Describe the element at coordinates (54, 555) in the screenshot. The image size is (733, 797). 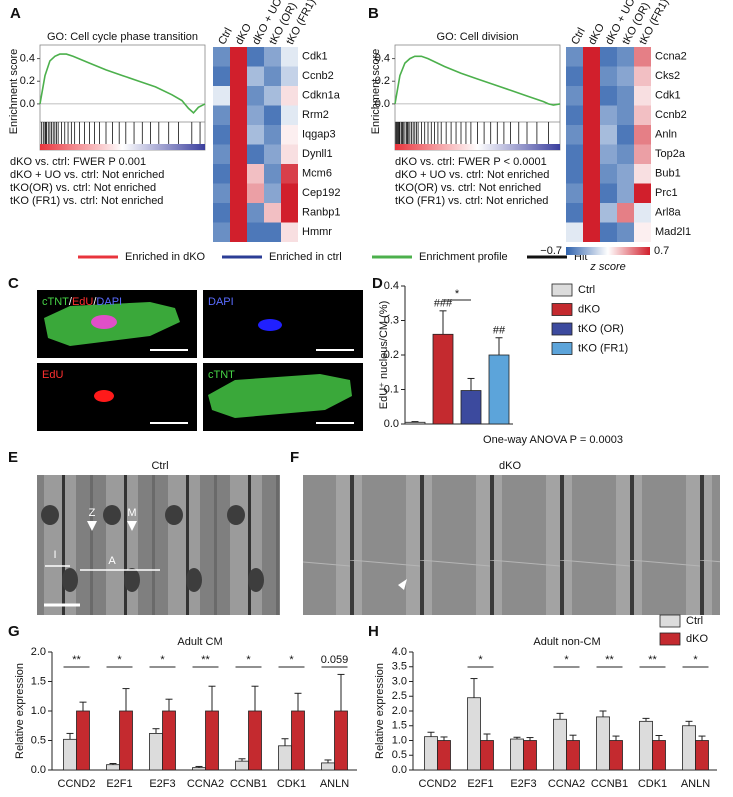
I see `em-label: I` at that location.